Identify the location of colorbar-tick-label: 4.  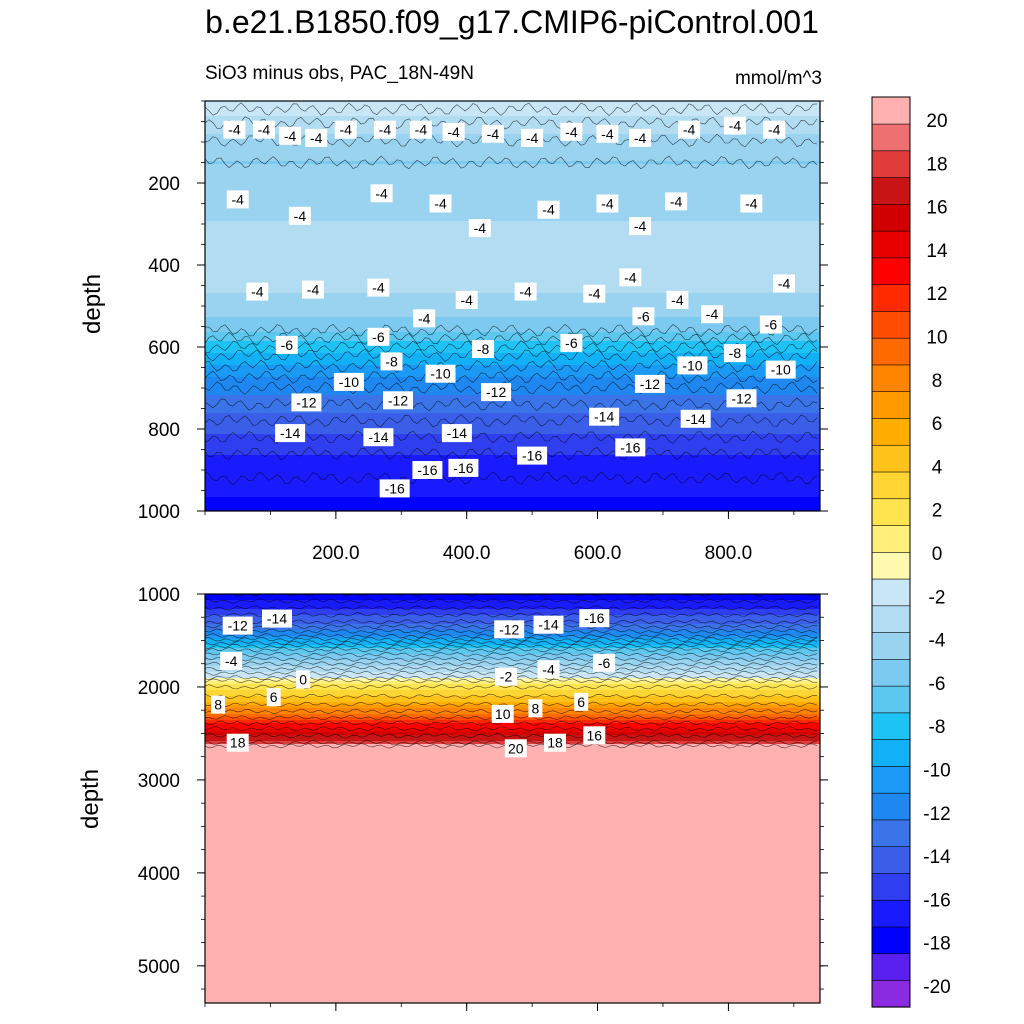
(937, 467).